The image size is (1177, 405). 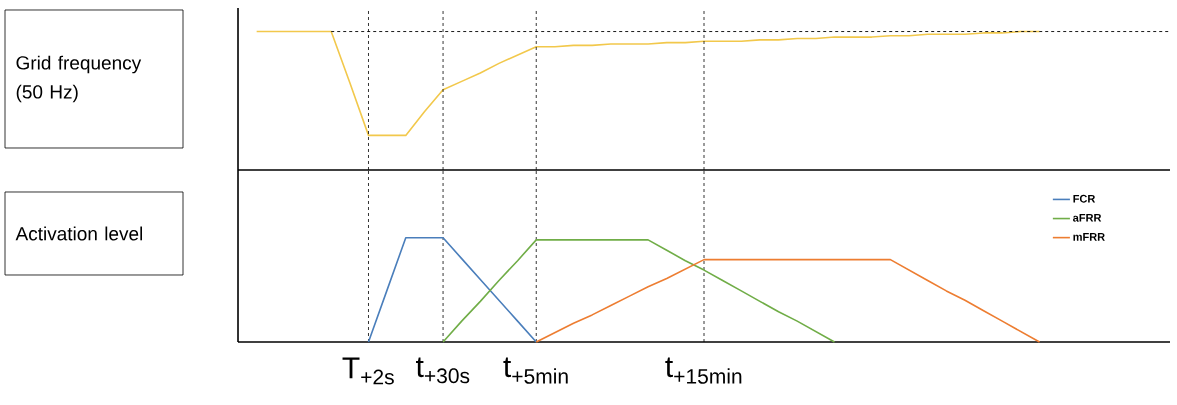 What do you see at coordinates (1087, 218) in the screenshot?
I see `legend-label: aFRR` at bounding box center [1087, 218].